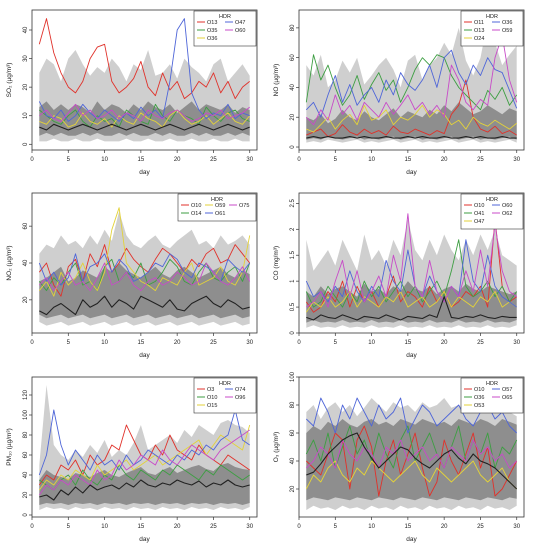 The image size is (534, 550). Describe the element at coordinates (479, 406) in the screenshot. I see `legend-entry-o53: O53` at that location.